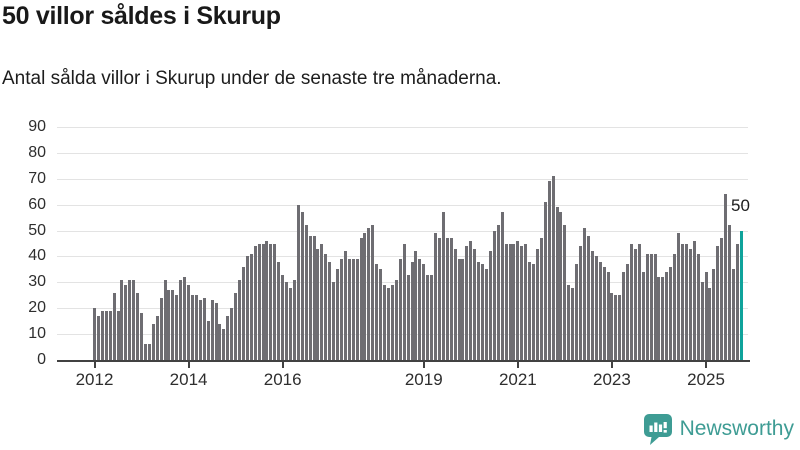 This screenshot has height=450, width=800. I want to click on x-axis-tick-2025, so click(706, 365).